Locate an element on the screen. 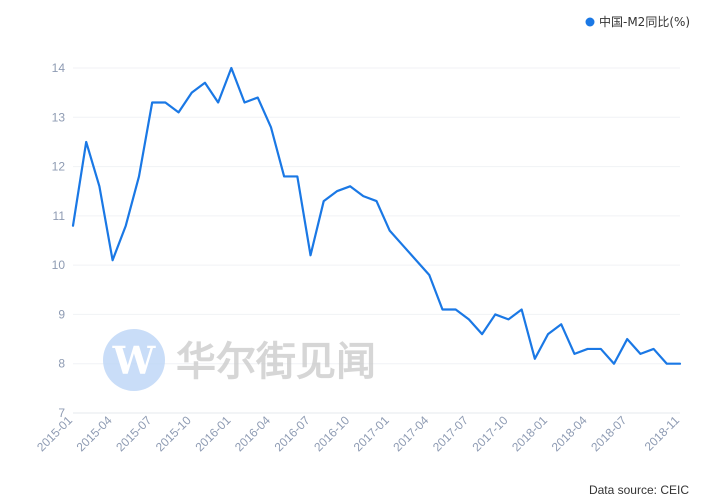 Image resolution: width=706 pixels, height=501 pixels. x-tick-label: 2017-07 is located at coordinates (450, 433).